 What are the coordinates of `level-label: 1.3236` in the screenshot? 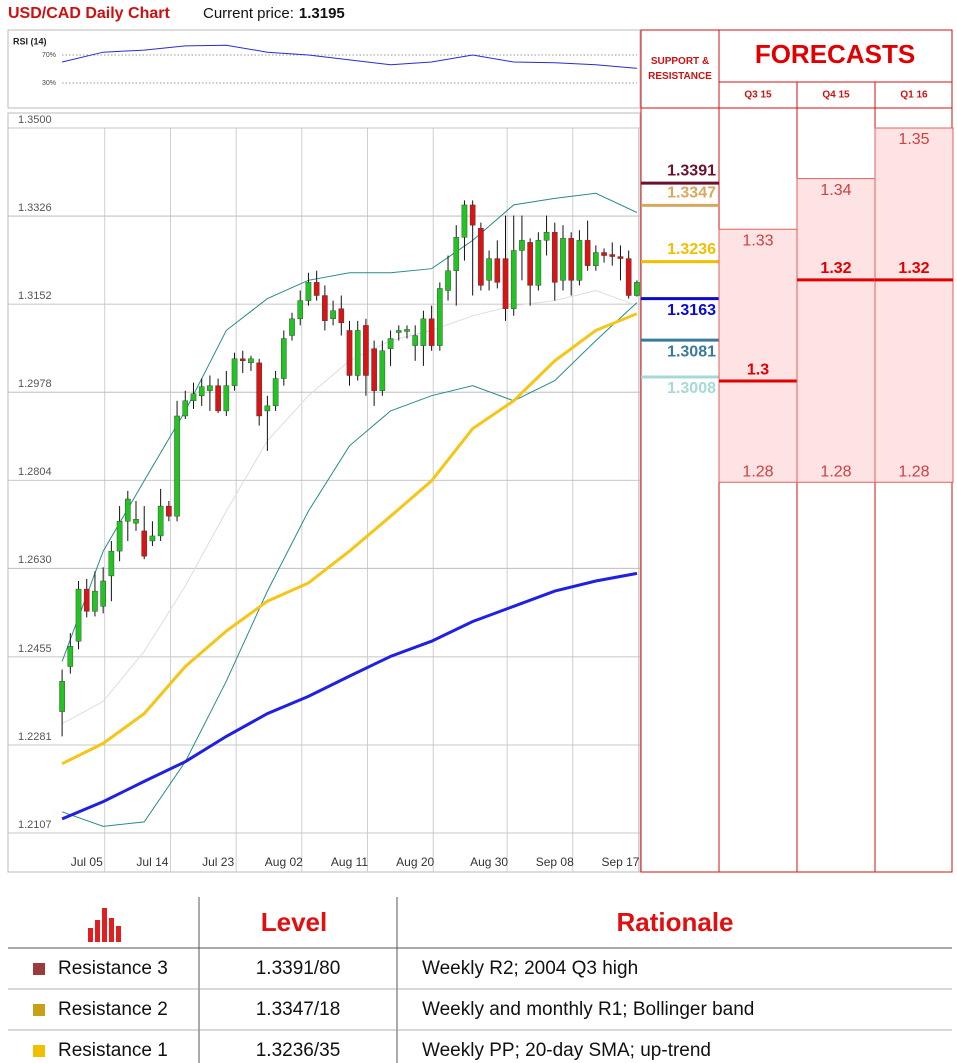 It's located at (691, 249).